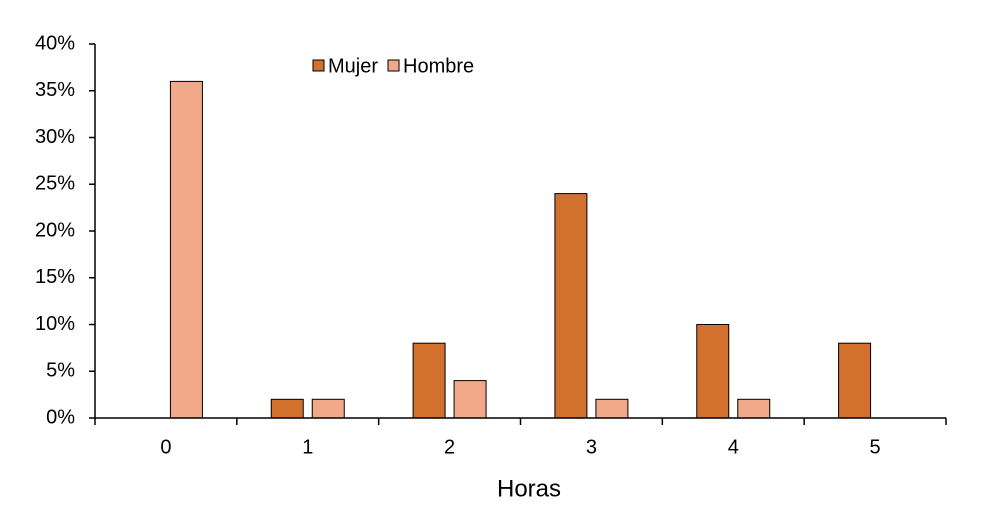 The width and height of the screenshot is (1008, 530). Describe the element at coordinates (55, 230) in the screenshot. I see `y-tick-label: 20%` at that location.